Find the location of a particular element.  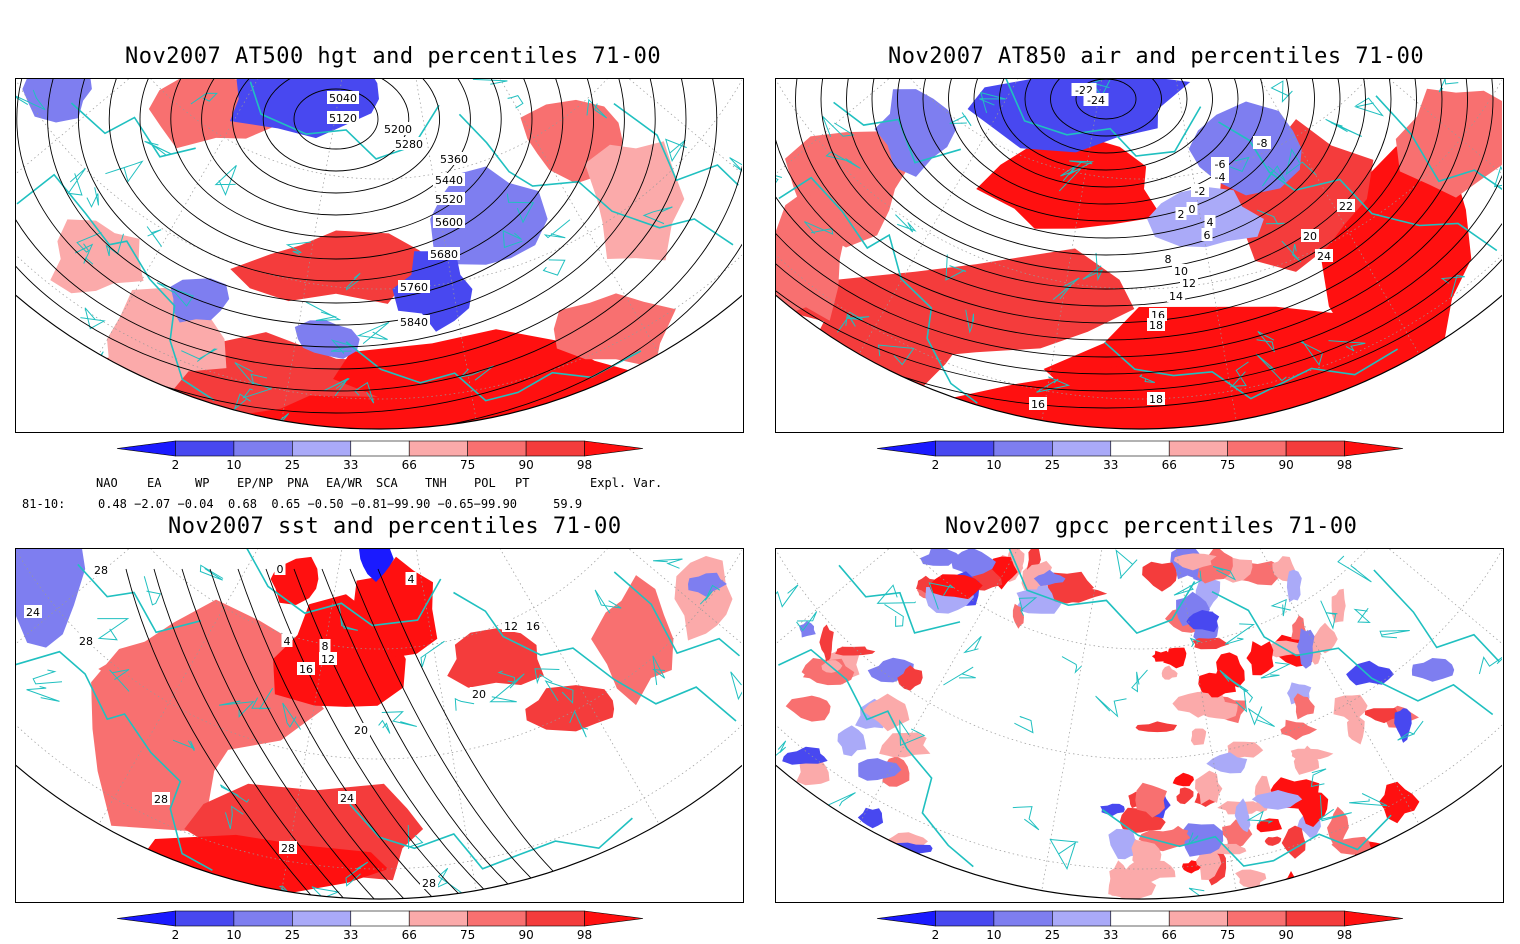

contour-label: 5280 is located at coordinates (409, 144).